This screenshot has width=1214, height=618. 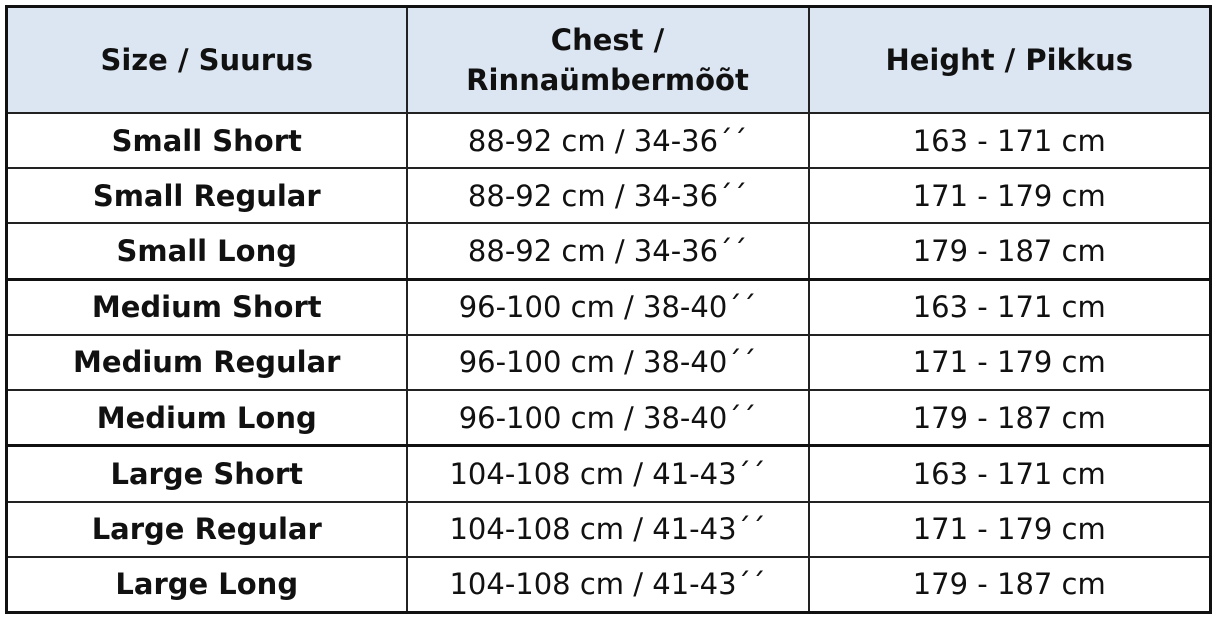 I want to click on header-text: Height / Pikkus, so click(x=1009, y=60).